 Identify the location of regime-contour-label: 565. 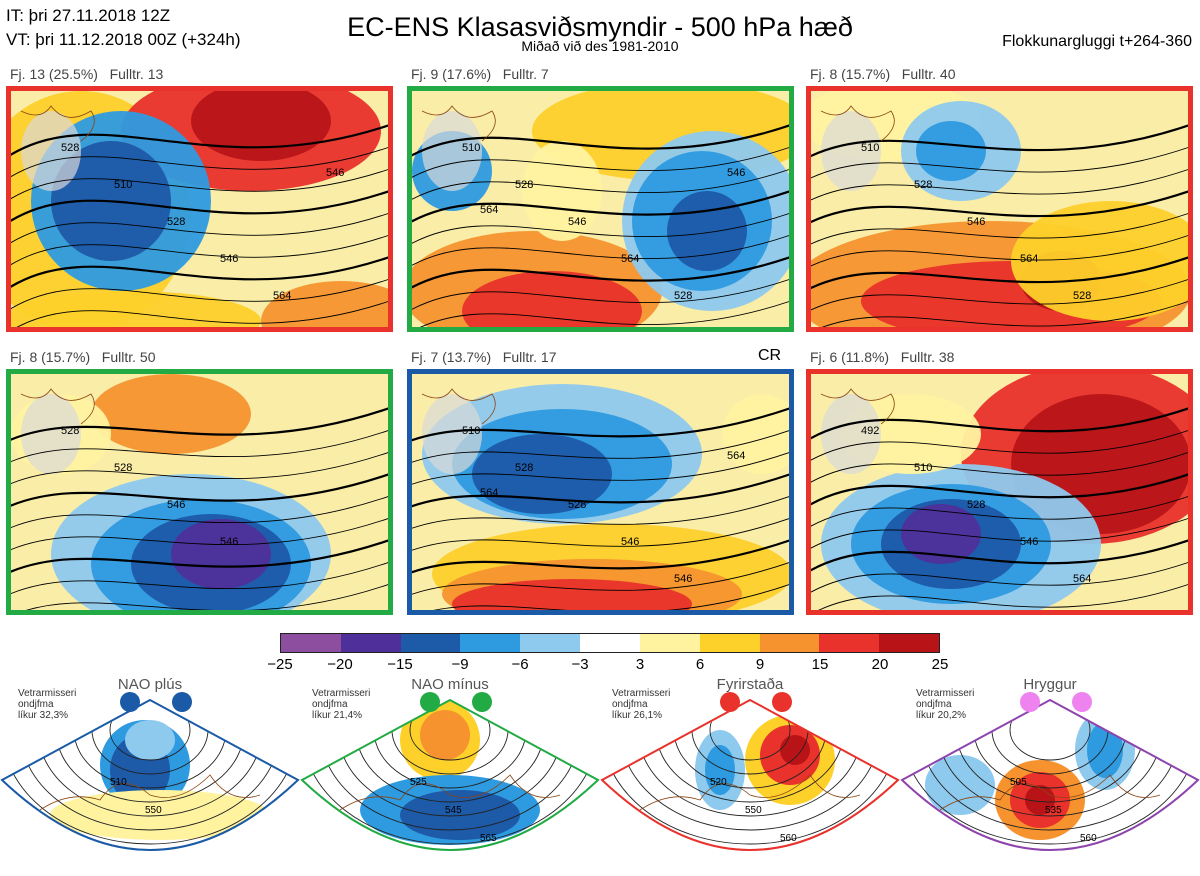
(488, 838).